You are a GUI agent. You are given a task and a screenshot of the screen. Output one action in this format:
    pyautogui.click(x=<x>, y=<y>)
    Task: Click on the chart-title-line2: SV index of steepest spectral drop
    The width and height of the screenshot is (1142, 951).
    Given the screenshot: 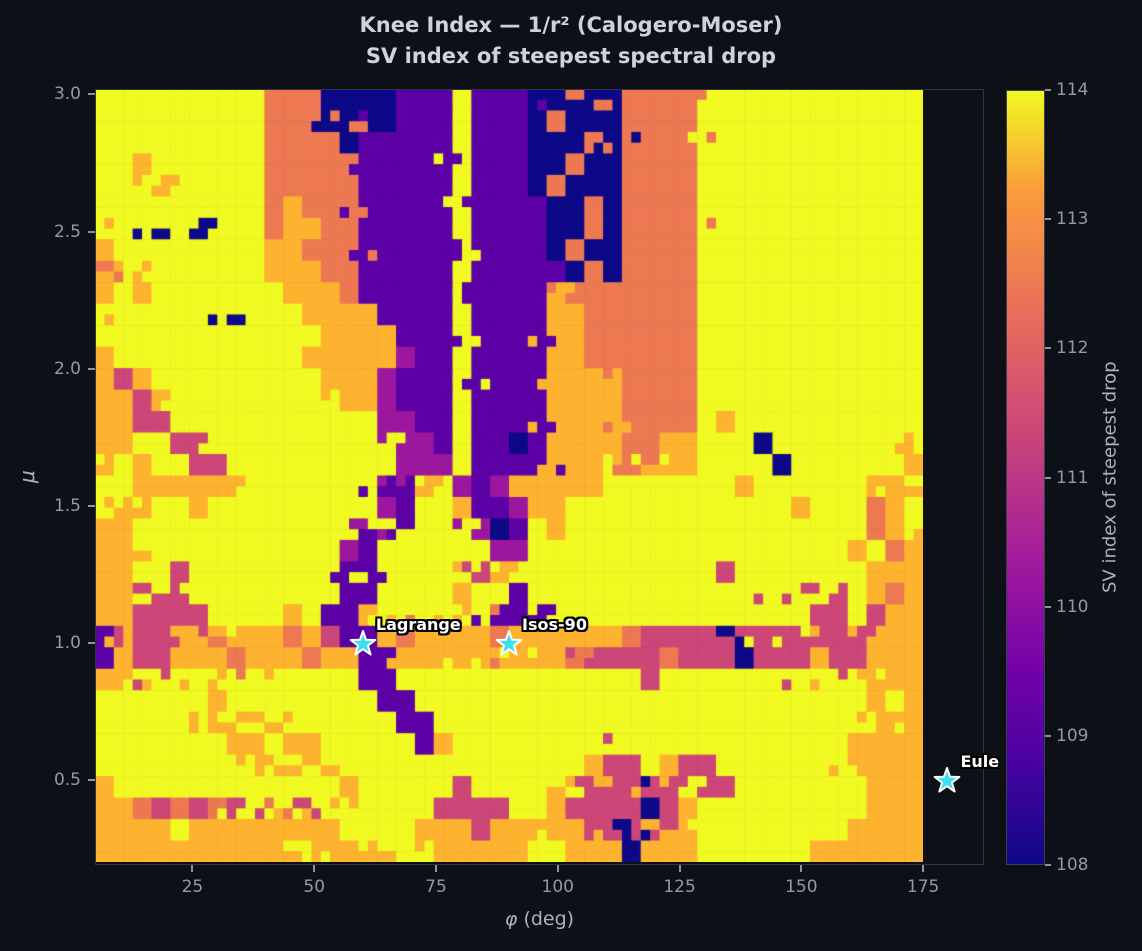 What is the action you would take?
    pyautogui.click(x=571, y=56)
    